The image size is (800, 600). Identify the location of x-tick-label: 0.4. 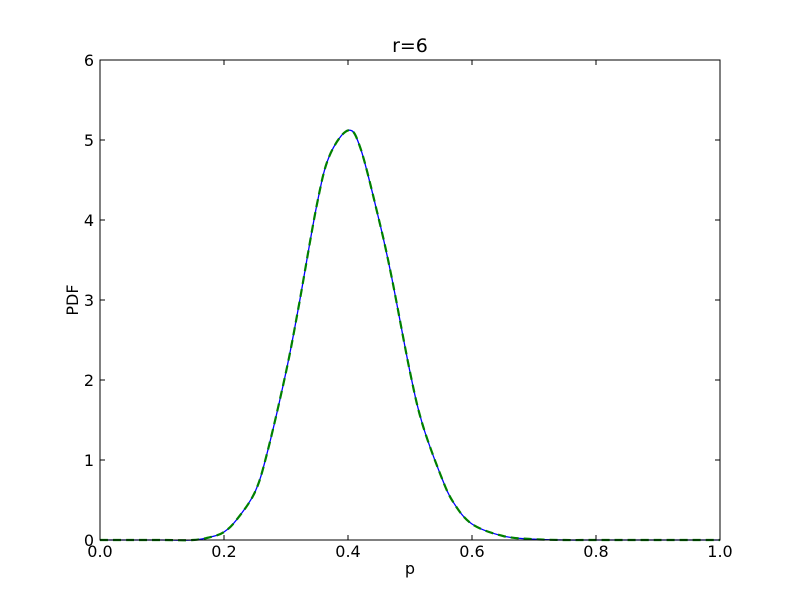
(347, 551).